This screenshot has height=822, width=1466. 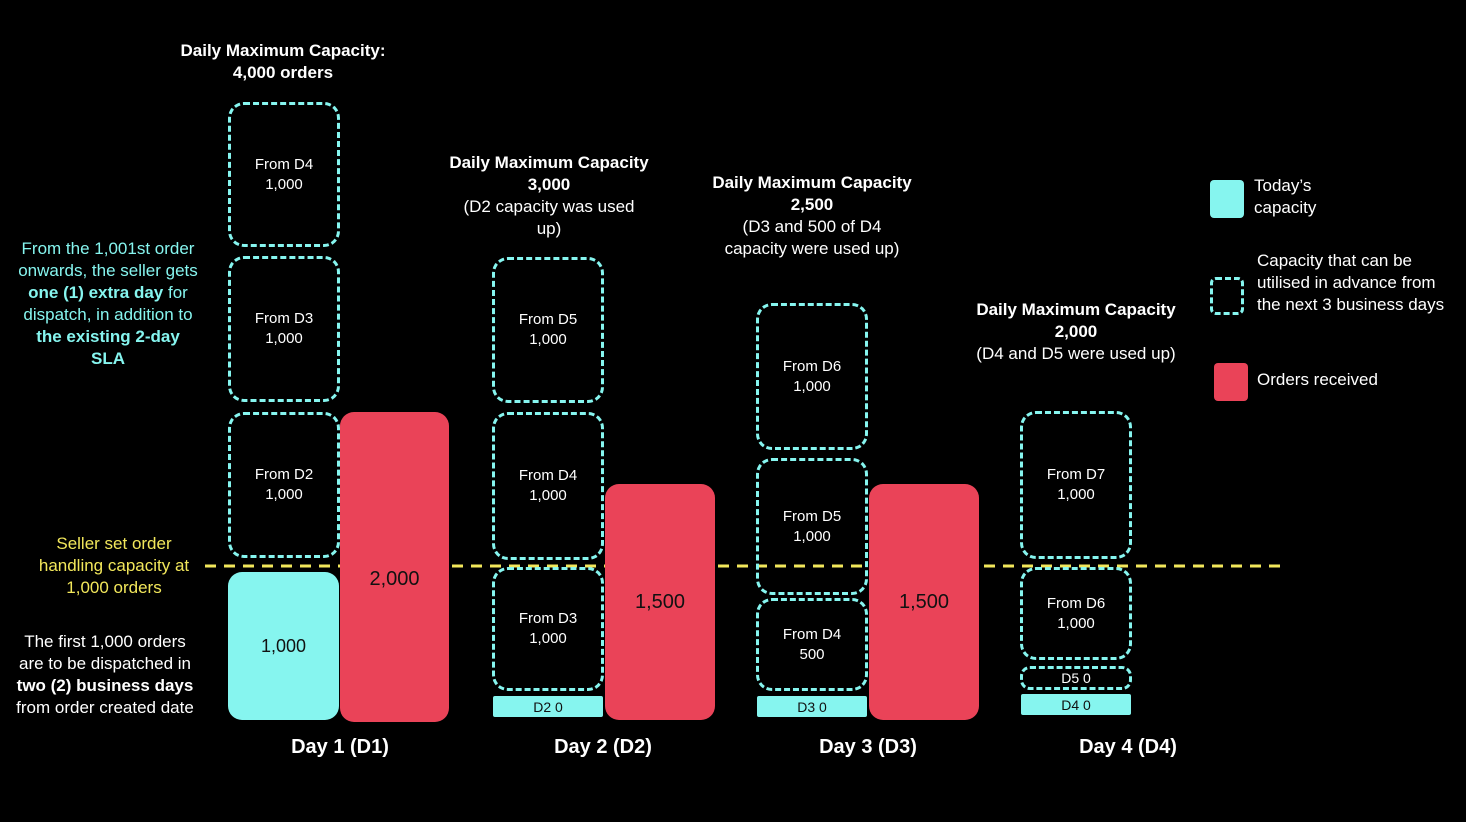 I want to click on day3-advance-block-d4: From D4 500, so click(x=812, y=644).